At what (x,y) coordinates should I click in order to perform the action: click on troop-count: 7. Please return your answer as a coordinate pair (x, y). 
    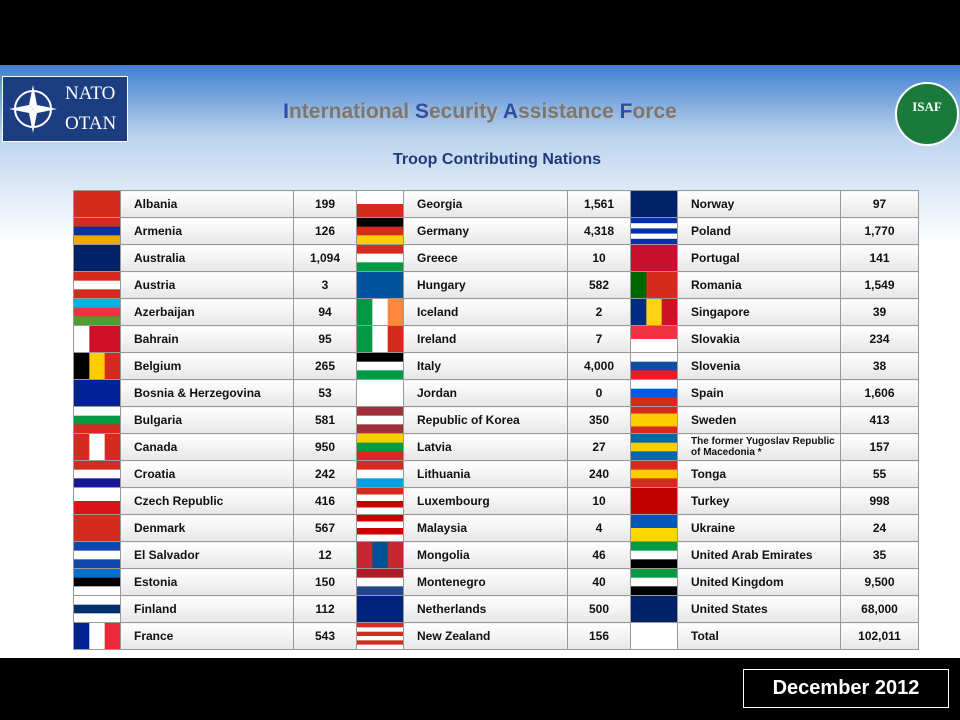
    Looking at the image, I should click on (599, 339).